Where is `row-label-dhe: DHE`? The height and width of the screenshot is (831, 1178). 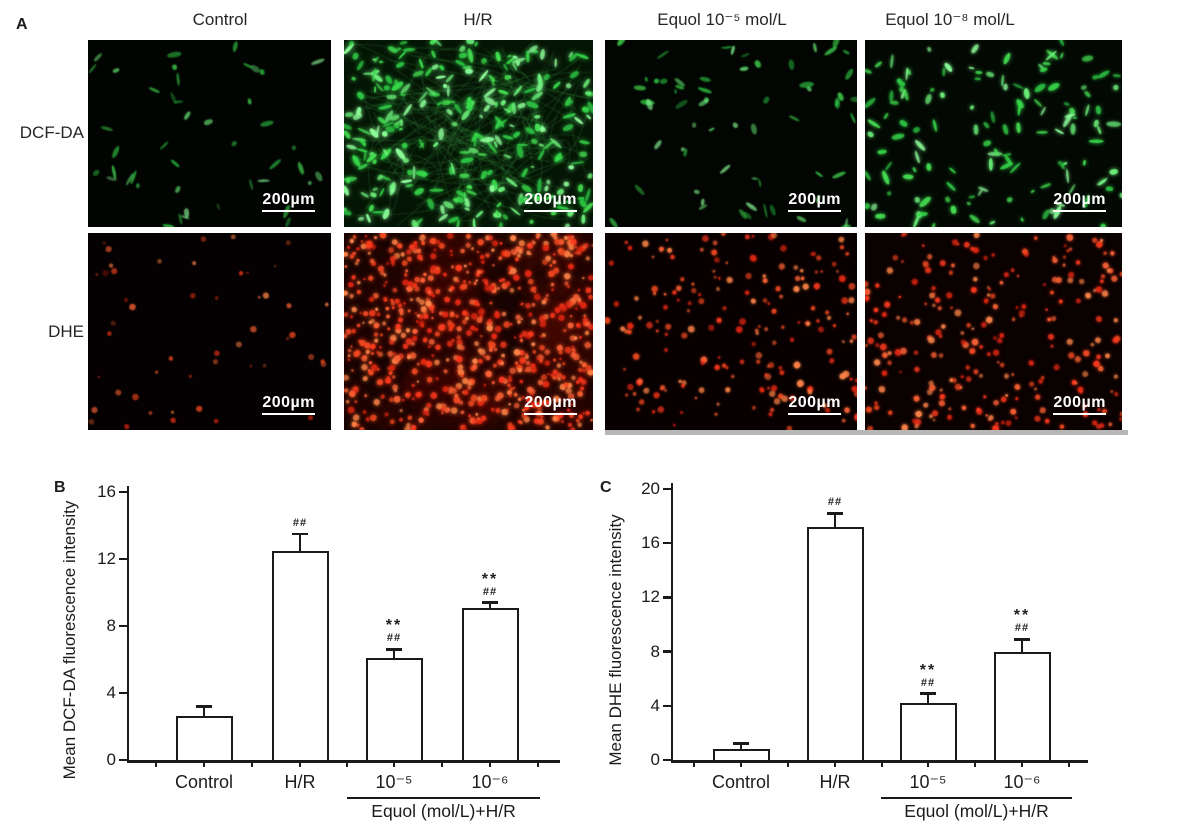 row-label-dhe: DHE is located at coordinates (66, 331).